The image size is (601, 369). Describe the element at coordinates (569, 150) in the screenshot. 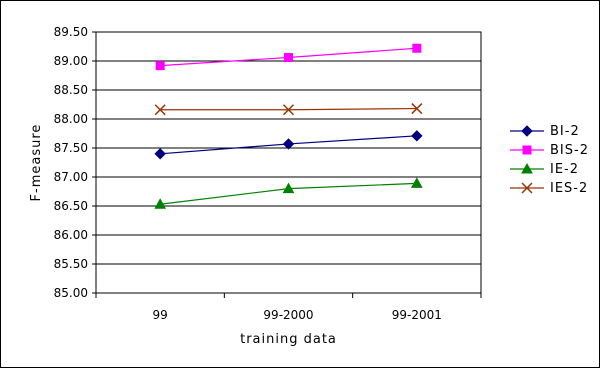

I see `legend-label: BIS-2` at that location.